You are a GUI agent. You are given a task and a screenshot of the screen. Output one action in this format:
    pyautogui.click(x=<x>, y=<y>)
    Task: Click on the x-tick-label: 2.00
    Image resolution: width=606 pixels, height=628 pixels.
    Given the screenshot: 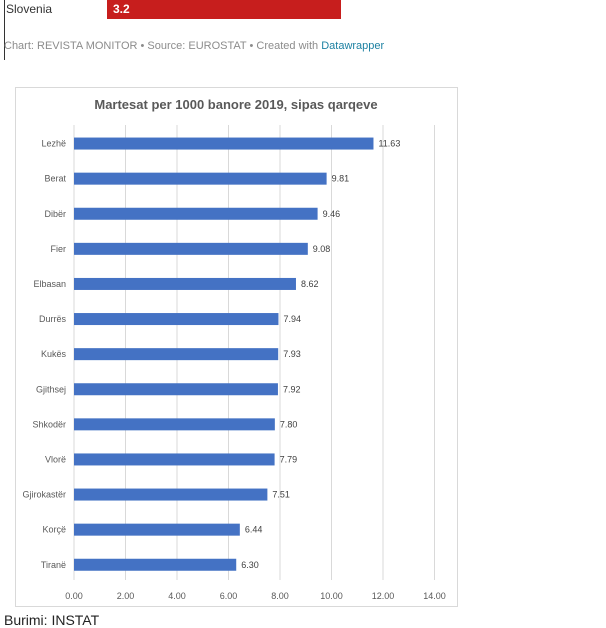 What is the action you would take?
    pyautogui.click(x=126, y=596)
    